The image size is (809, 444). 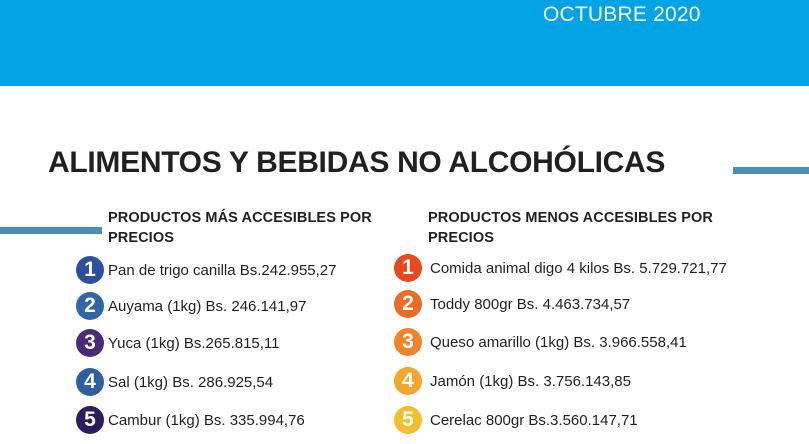 I want to click on section-accent-bar, so click(x=51, y=230).